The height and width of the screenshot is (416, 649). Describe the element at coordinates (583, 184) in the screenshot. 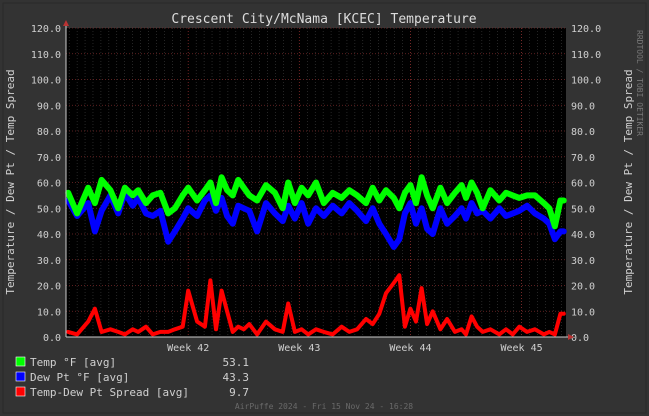

I see `y-tick-label-right: 60.0` at that location.